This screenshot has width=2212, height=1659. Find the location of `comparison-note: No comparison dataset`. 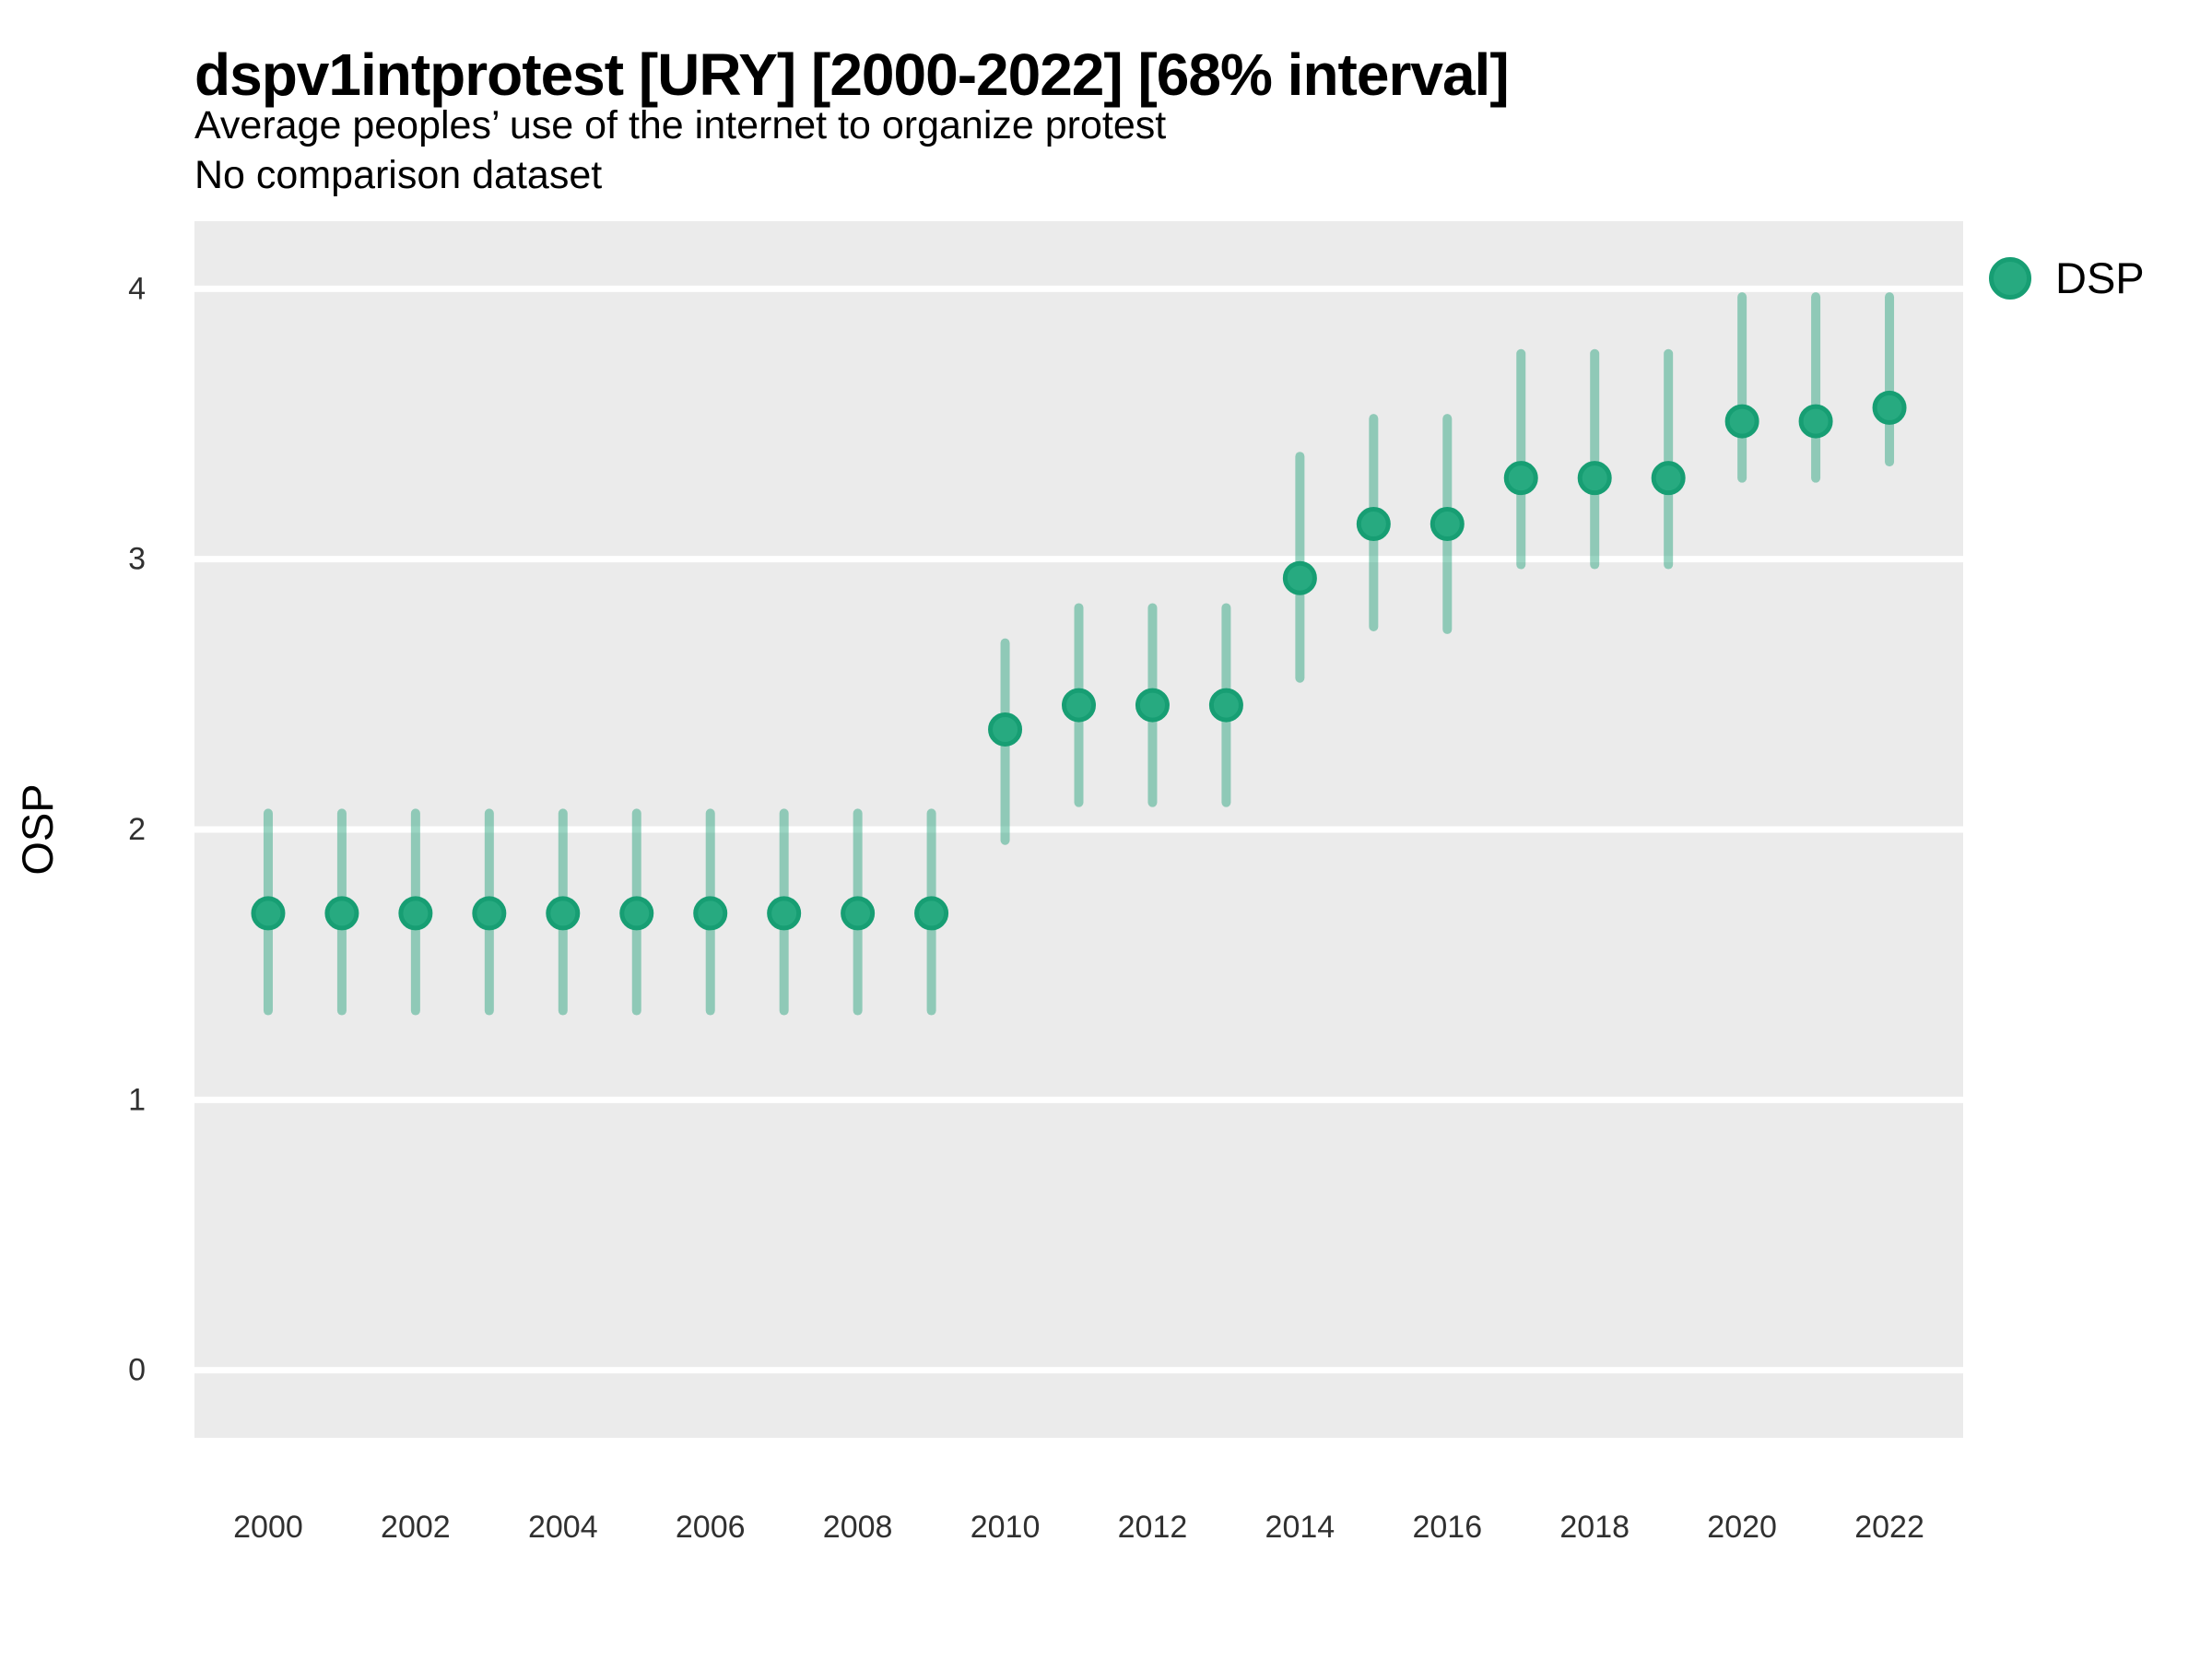

comparison-note: No comparison dataset is located at coordinates (398, 175).